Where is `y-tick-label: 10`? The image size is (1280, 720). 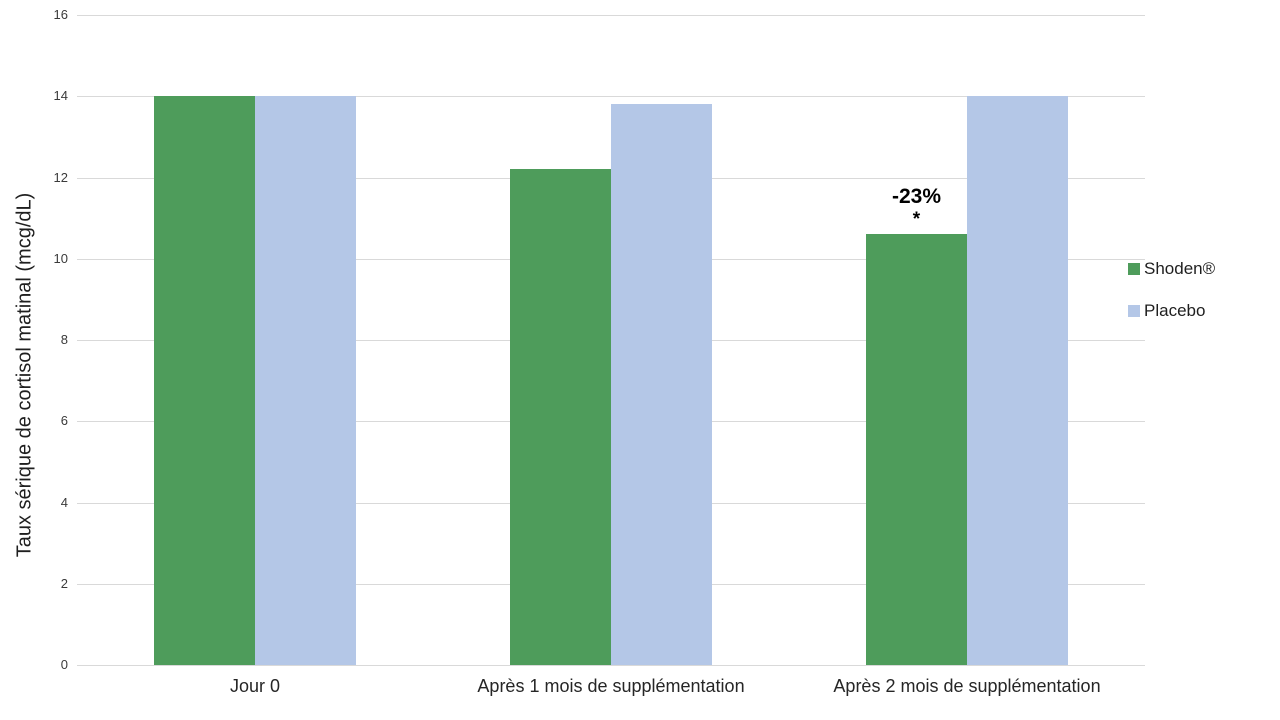 y-tick-label: 10 is located at coordinates (60, 258).